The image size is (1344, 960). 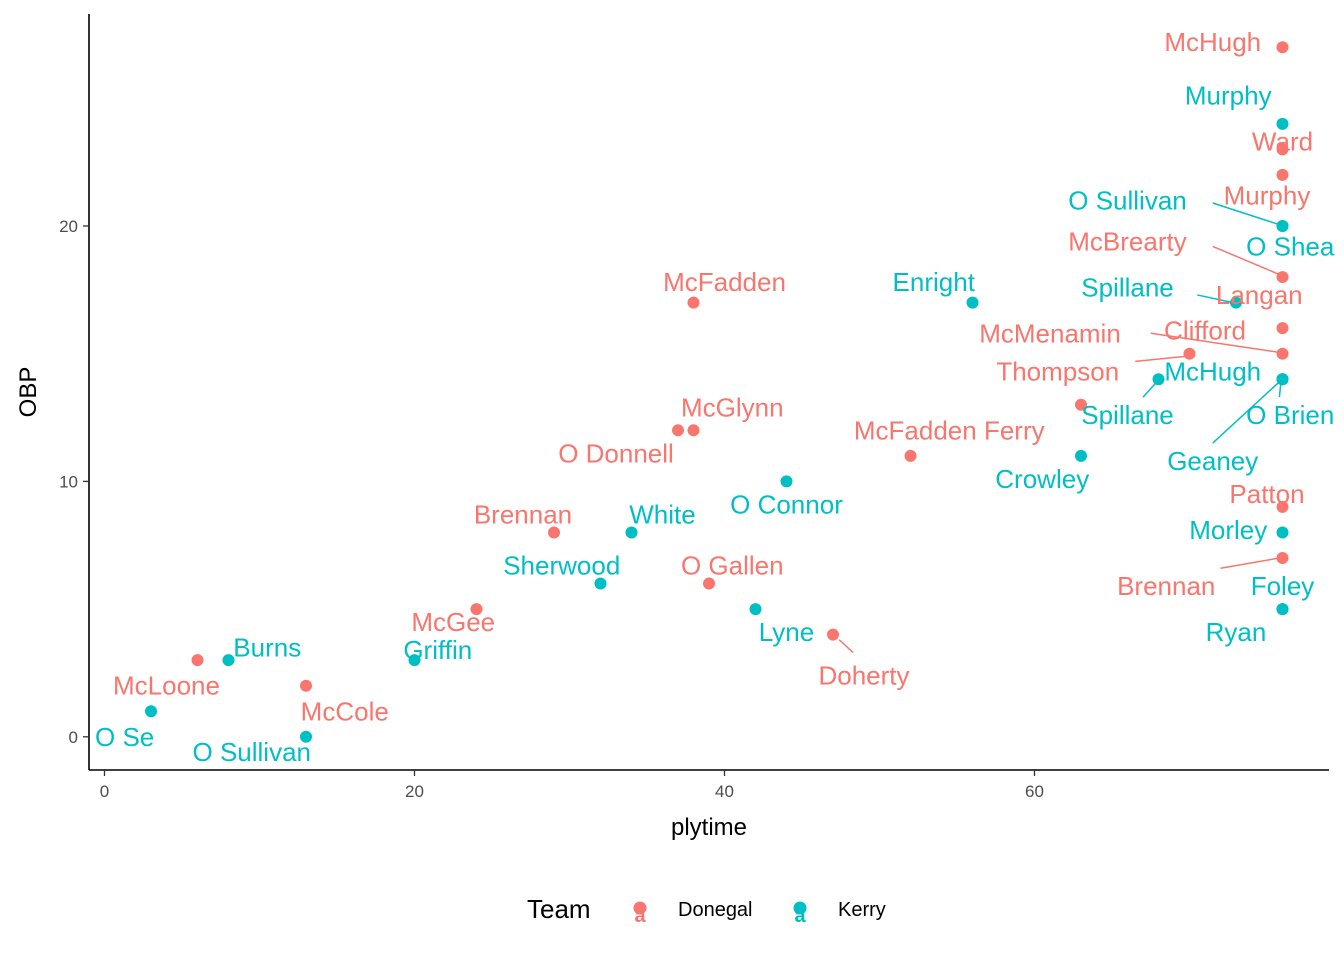 What do you see at coordinates (1205, 331) in the screenshot?
I see `point-label: Clifford` at bounding box center [1205, 331].